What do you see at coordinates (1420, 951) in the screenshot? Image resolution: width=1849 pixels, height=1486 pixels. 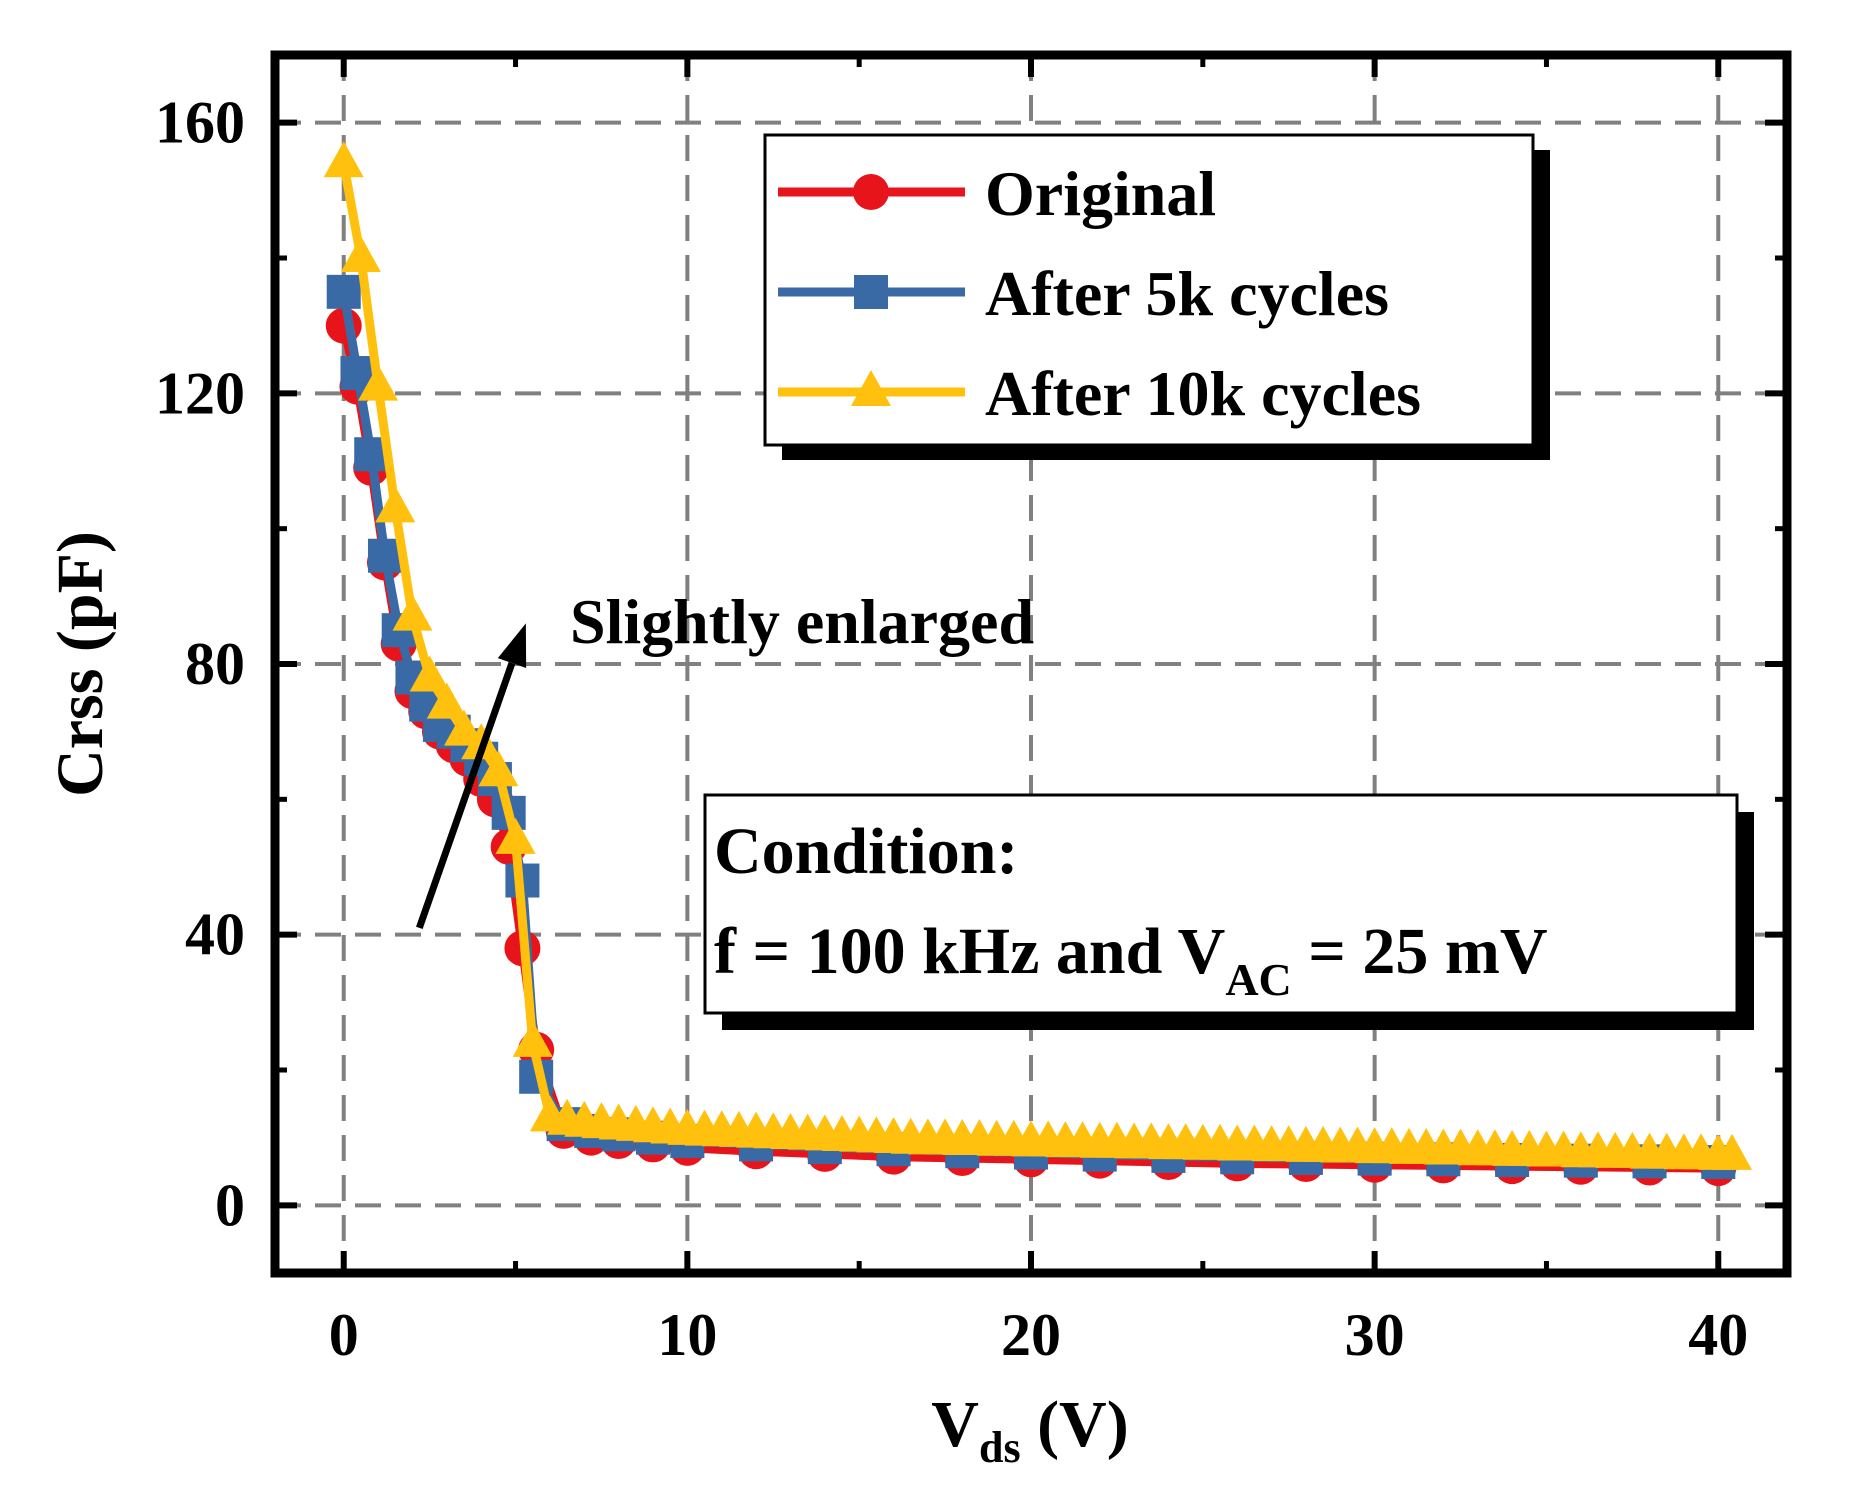 I see `condition-line2-suffix: = 25 mV` at bounding box center [1420, 951].